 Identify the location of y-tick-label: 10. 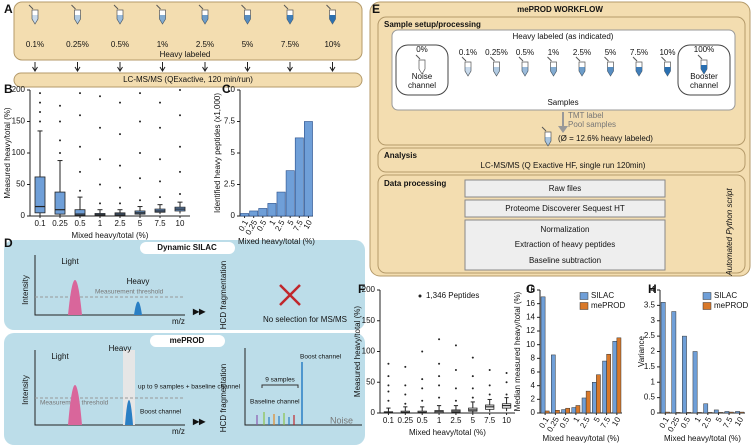
(230, 89).